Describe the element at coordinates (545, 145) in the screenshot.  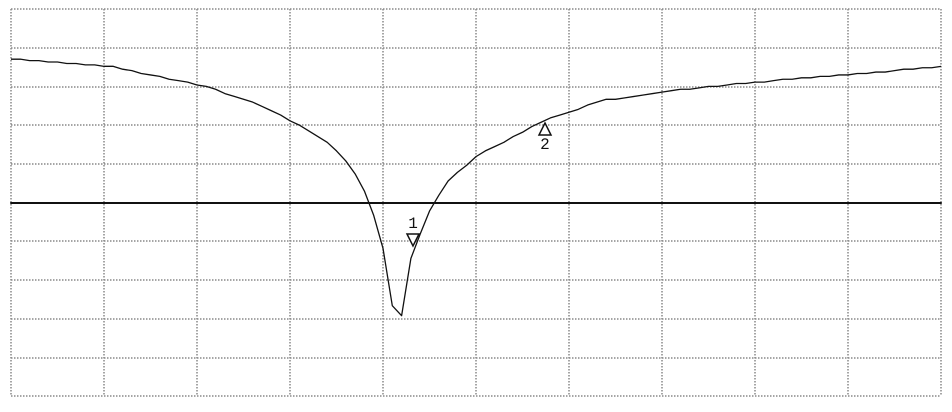
I see `annotation: 2` at that location.